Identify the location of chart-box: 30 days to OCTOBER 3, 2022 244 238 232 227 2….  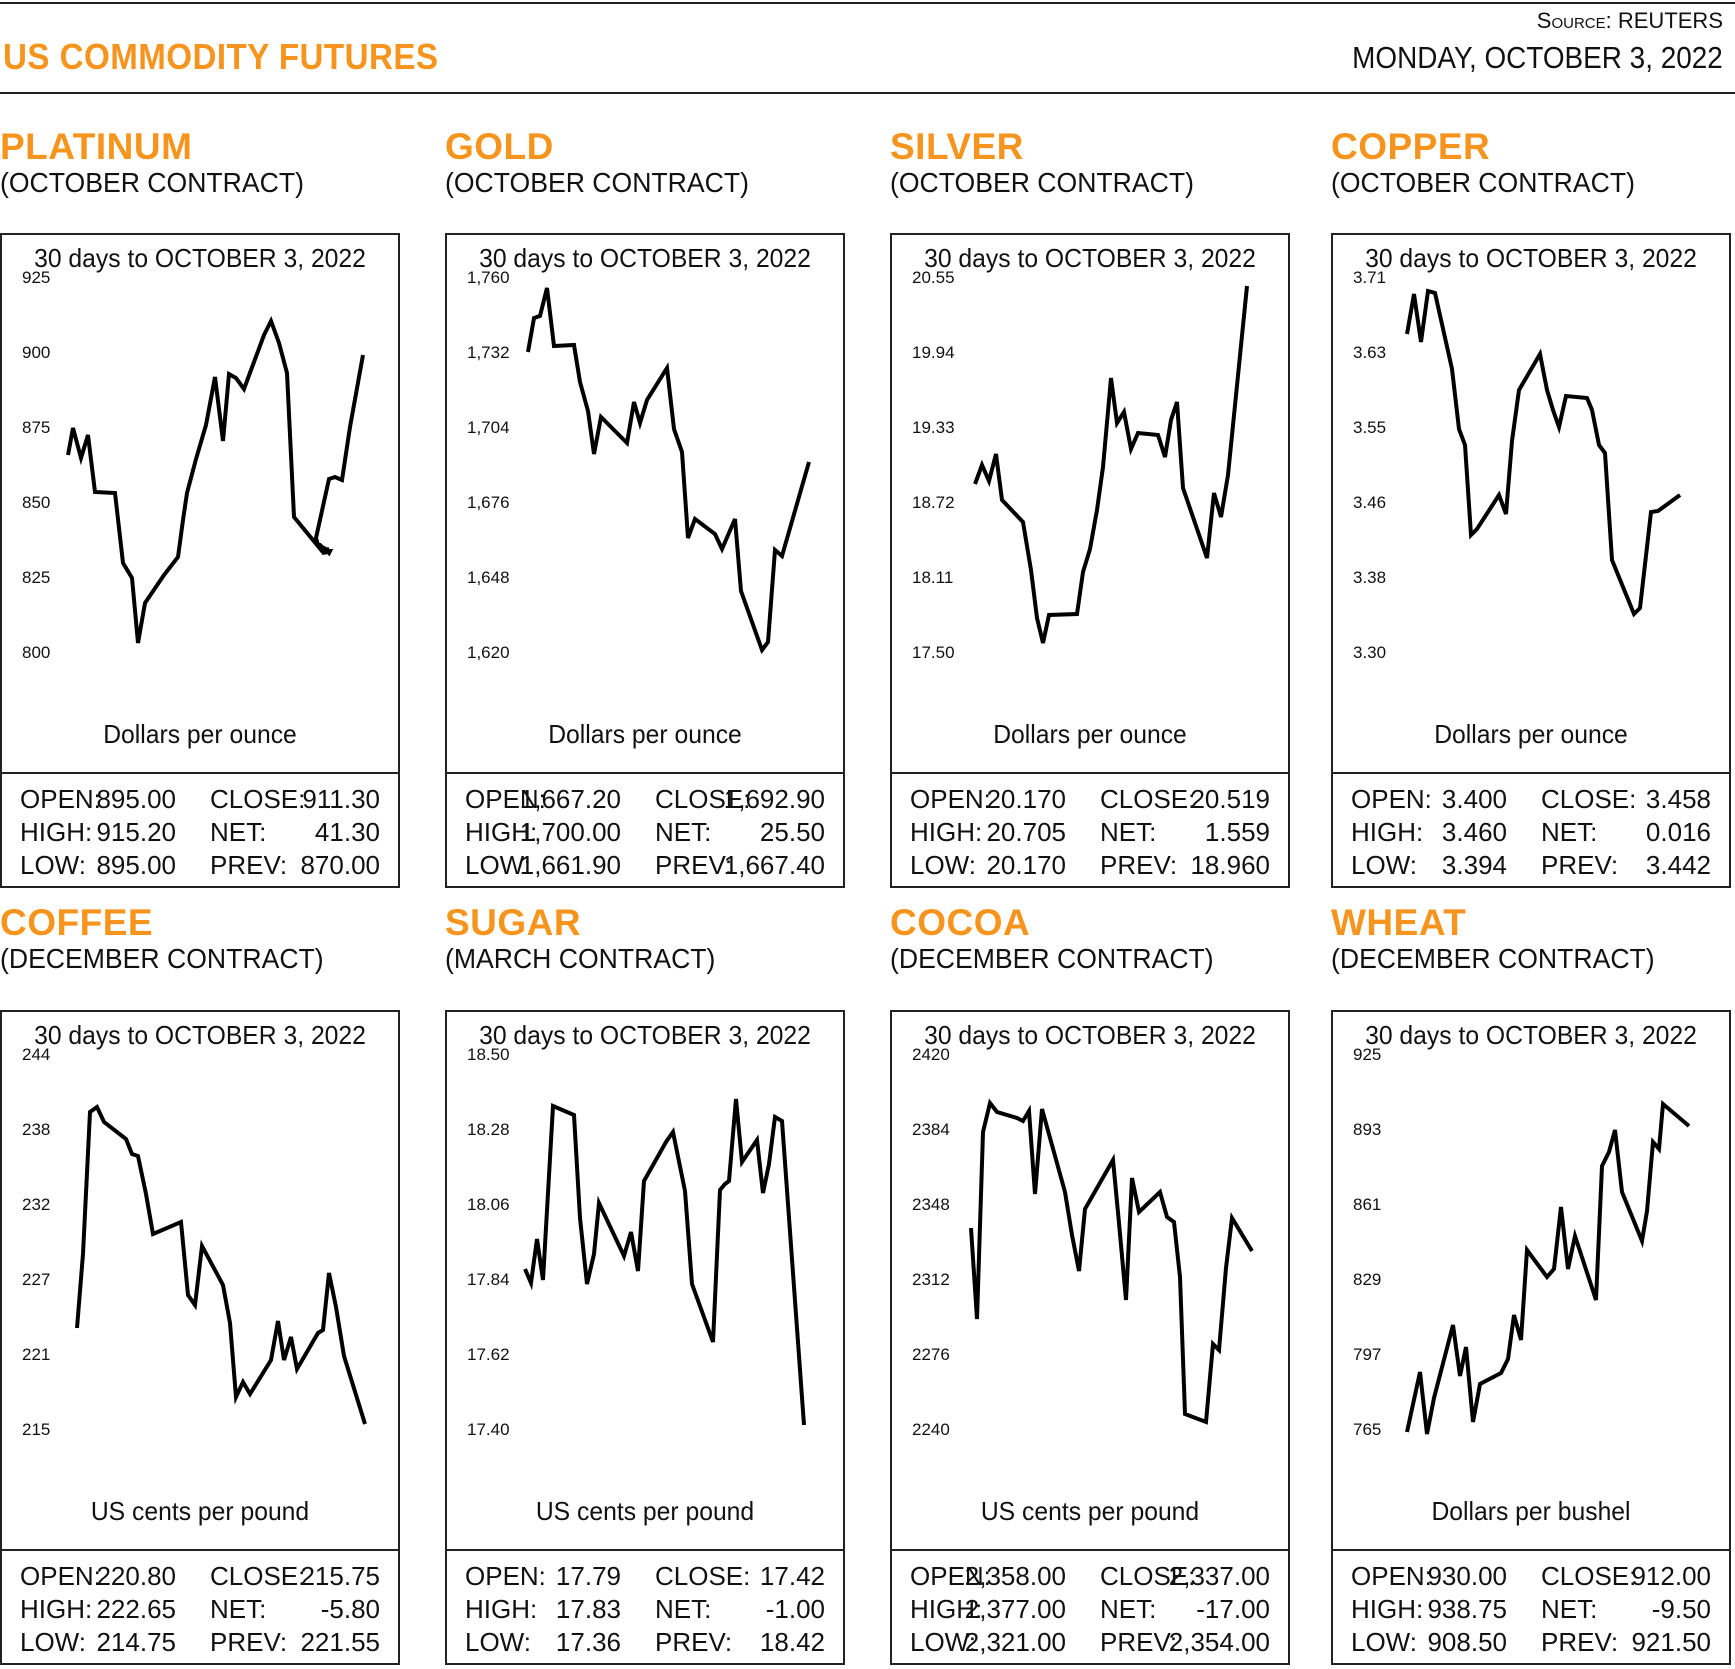
(200, 1337).